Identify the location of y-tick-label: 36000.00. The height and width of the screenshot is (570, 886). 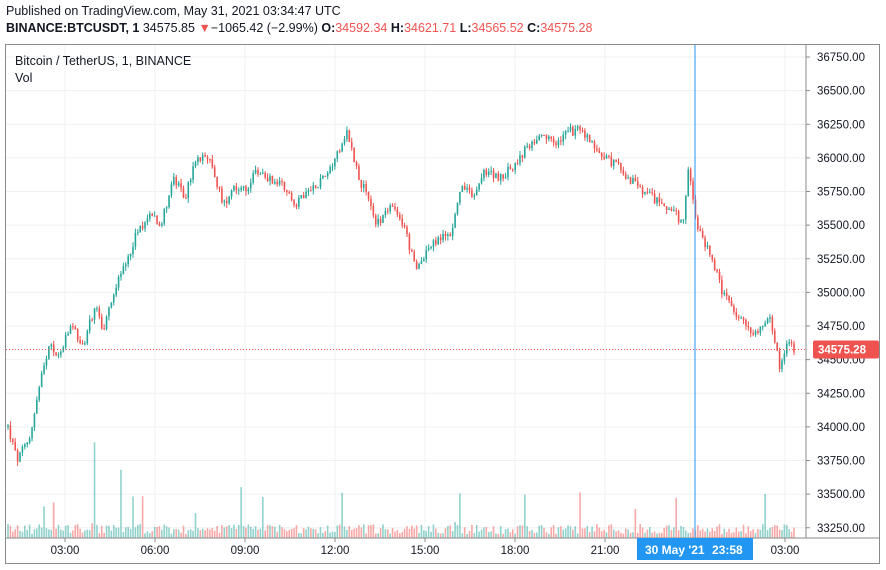
(841, 159).